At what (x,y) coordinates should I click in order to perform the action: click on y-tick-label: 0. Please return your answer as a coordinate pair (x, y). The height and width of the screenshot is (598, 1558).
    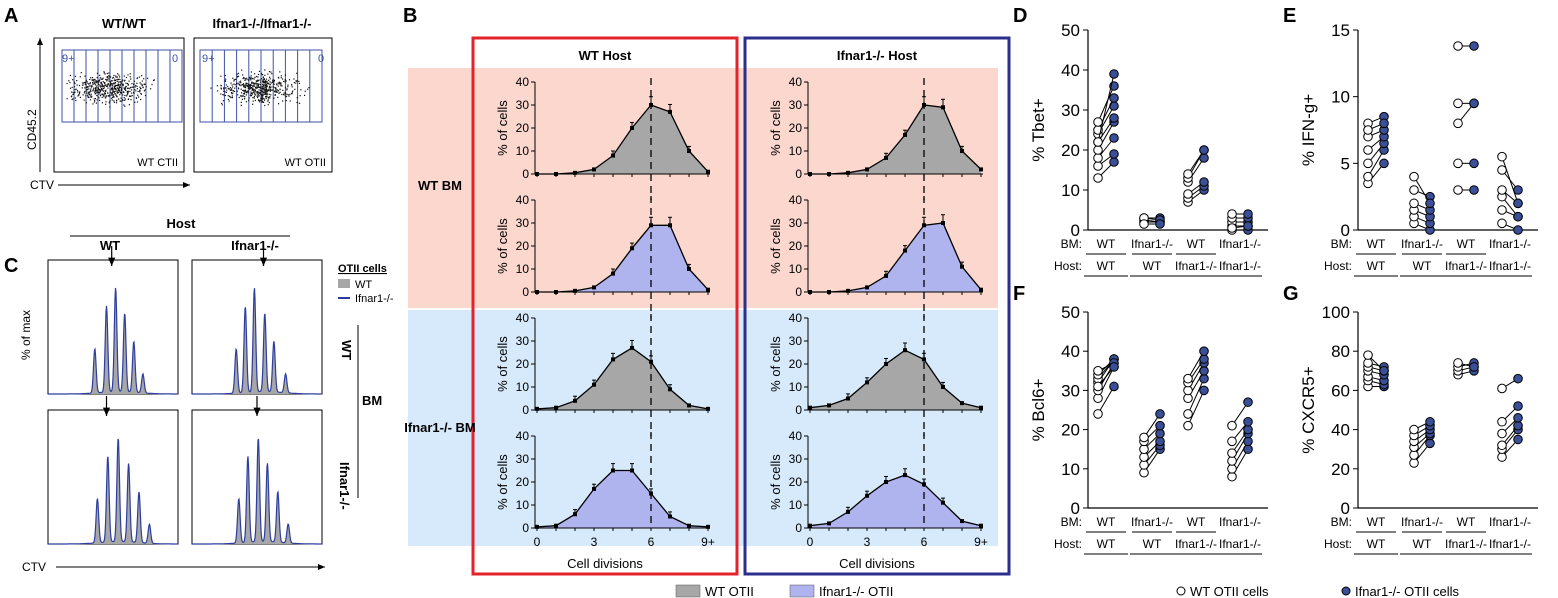
    Looking at the image, I should click on (798, 174).